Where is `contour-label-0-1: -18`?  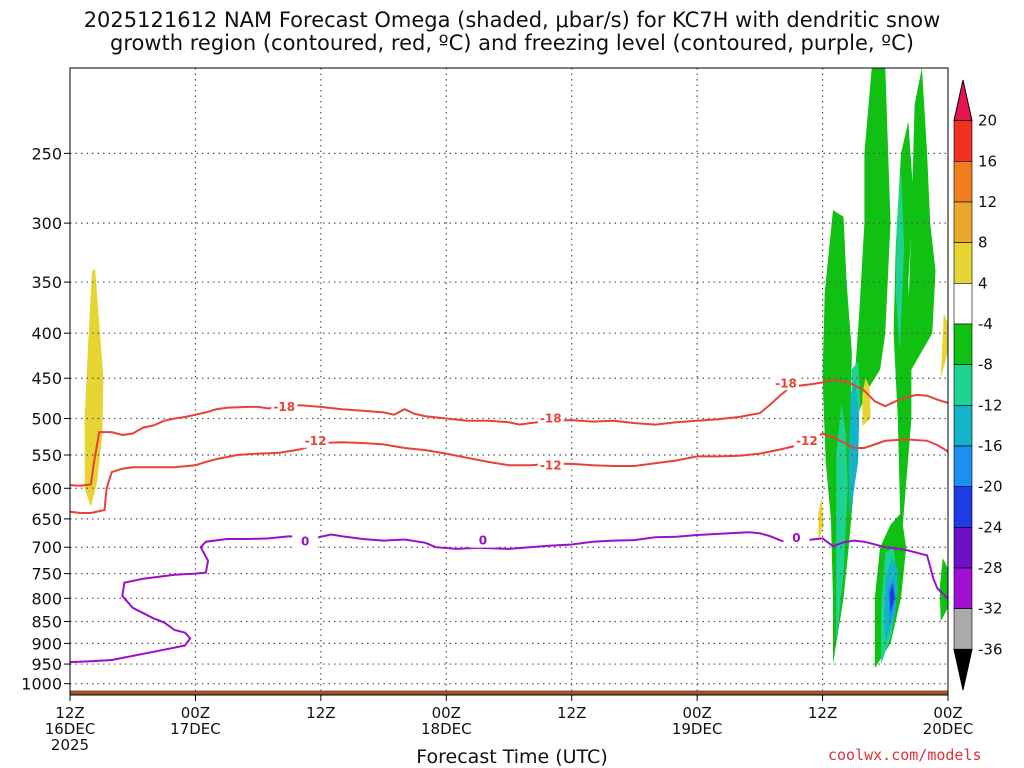 contour-label-0-1: -18 is located at coordinates (551, 419).